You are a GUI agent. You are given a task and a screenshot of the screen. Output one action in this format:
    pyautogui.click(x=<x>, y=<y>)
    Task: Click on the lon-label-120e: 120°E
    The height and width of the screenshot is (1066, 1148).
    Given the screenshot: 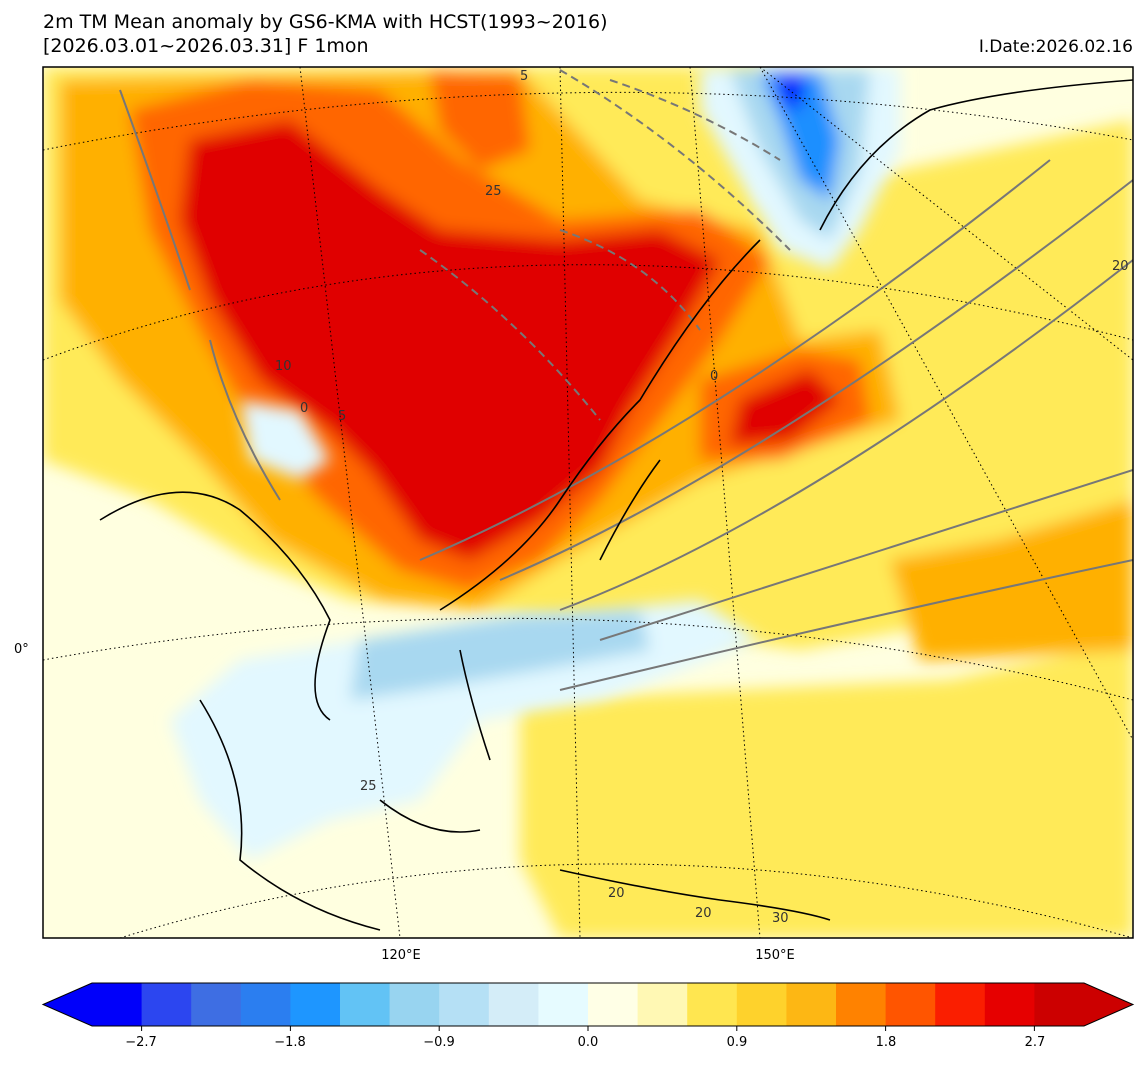 What is the action you would take?
    pyautogui.click(x=401, y=955)
    